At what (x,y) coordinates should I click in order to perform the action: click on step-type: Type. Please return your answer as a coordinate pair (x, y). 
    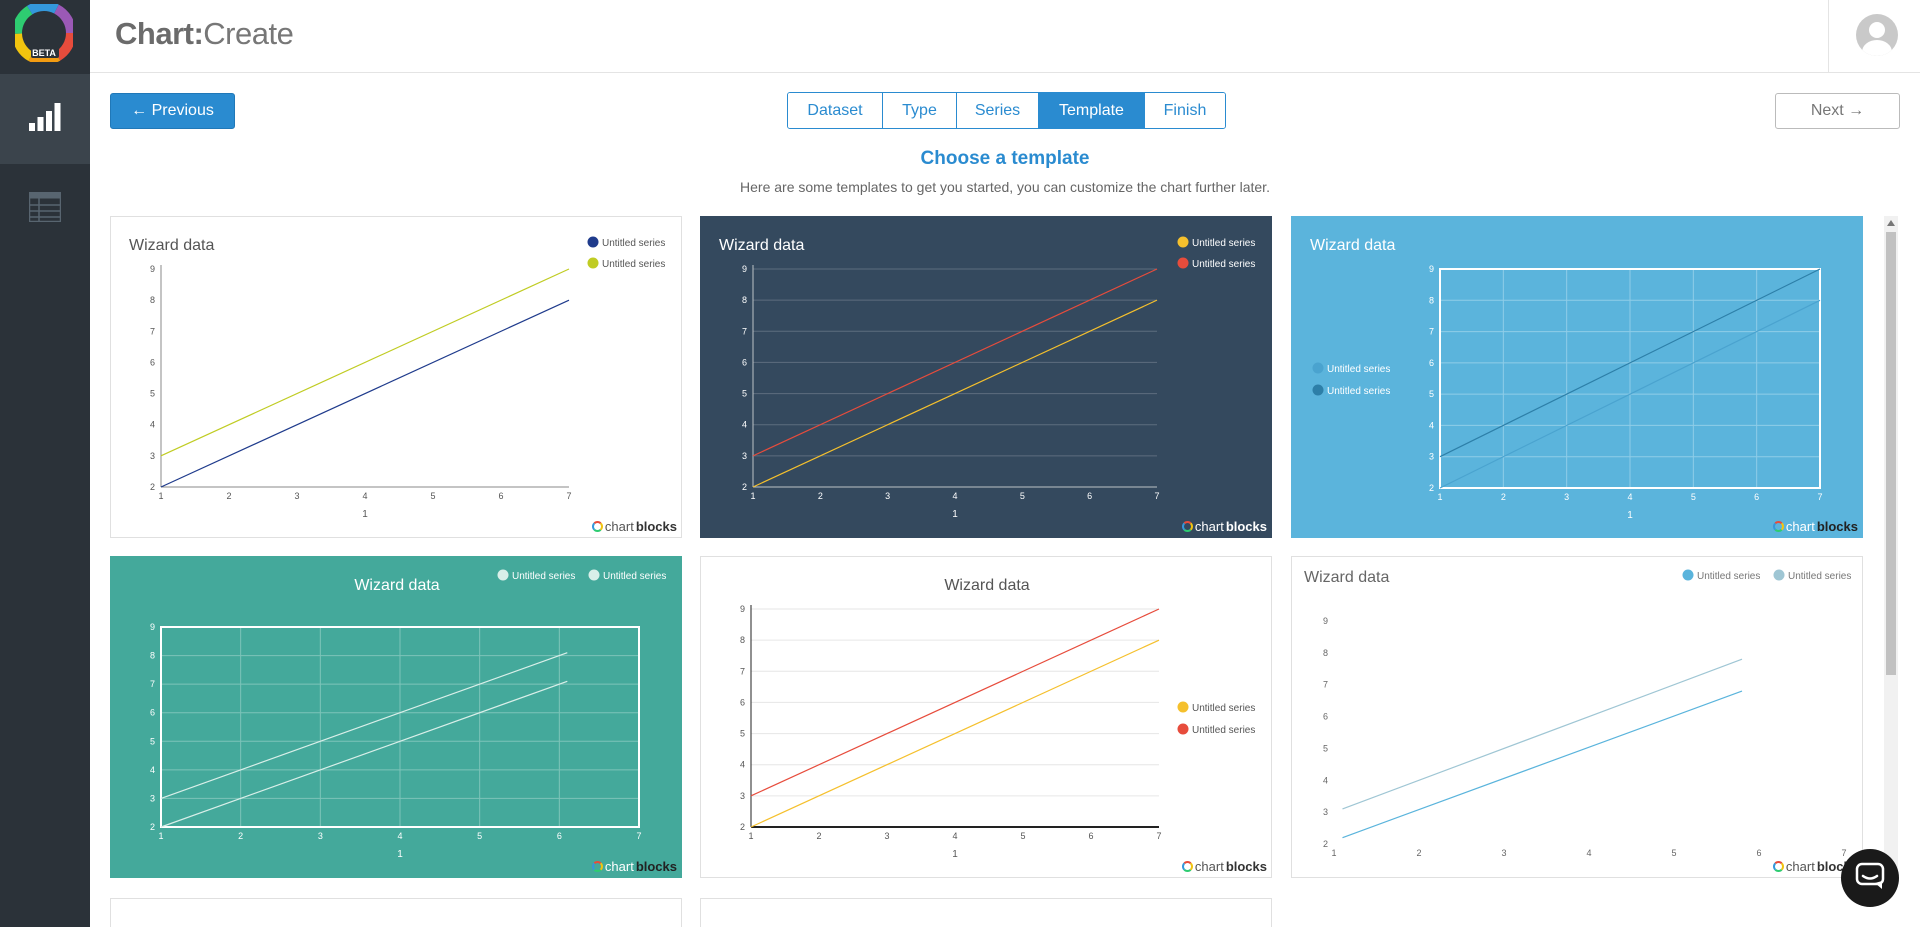
    Looking at the image, I should click on (920, 110).